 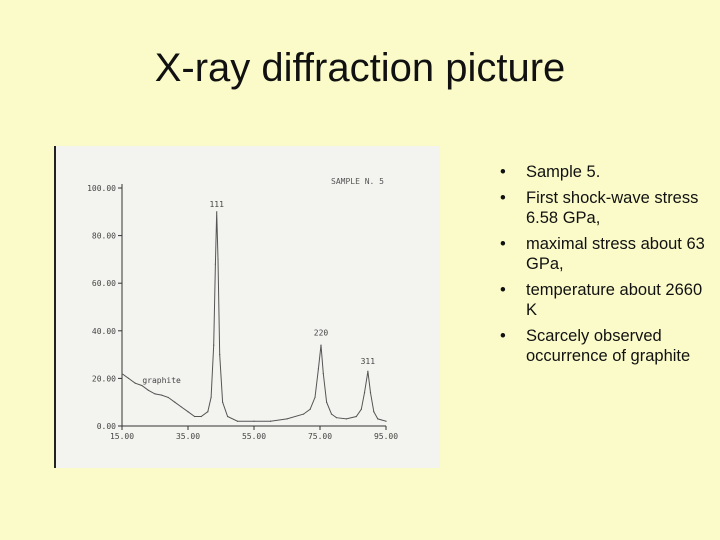 I want to click on peak-annotation: 220, so click(x=321, y=332).